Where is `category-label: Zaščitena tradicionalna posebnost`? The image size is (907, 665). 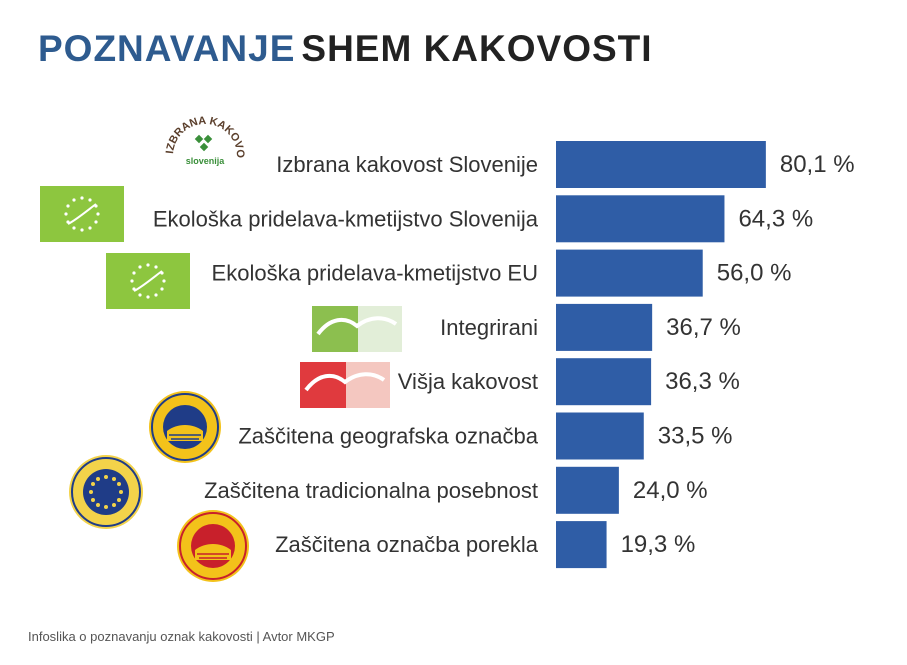 category-label: Zaščitena tradicionalna posebnost is located at coordinates (371, 490).